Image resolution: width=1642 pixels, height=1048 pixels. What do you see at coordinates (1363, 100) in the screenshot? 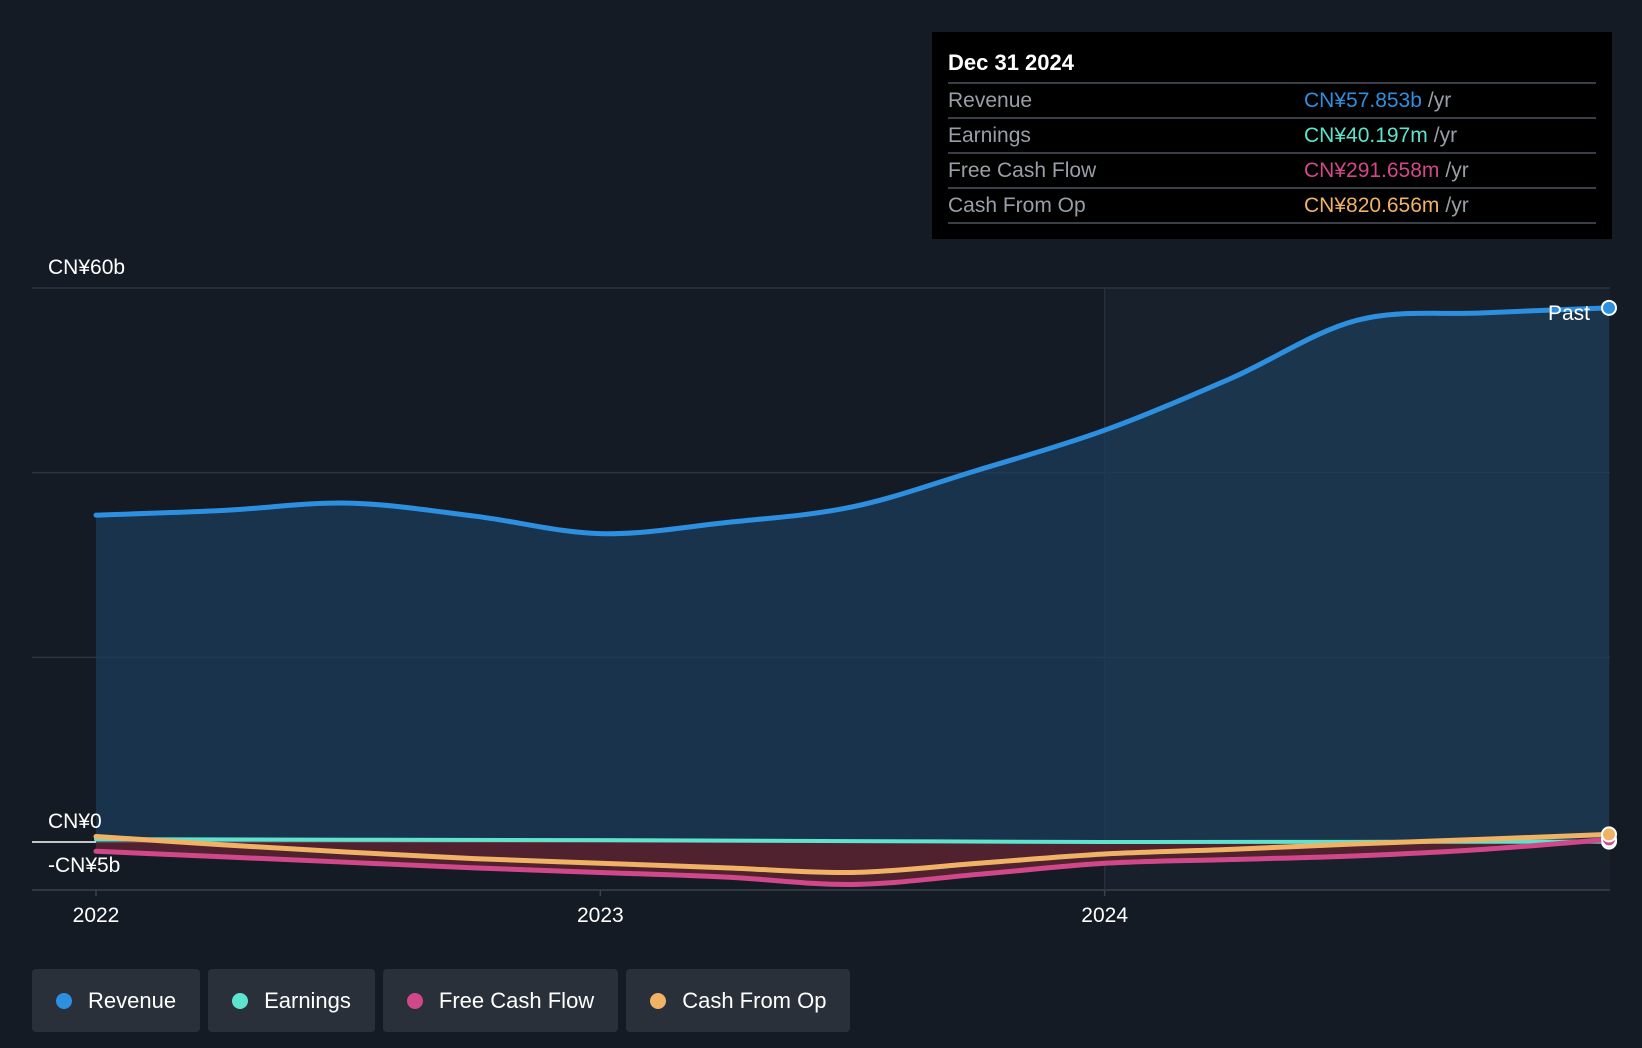
I see `tooltip-value: CN¥57.853b` at bounding box center [1363, 100].